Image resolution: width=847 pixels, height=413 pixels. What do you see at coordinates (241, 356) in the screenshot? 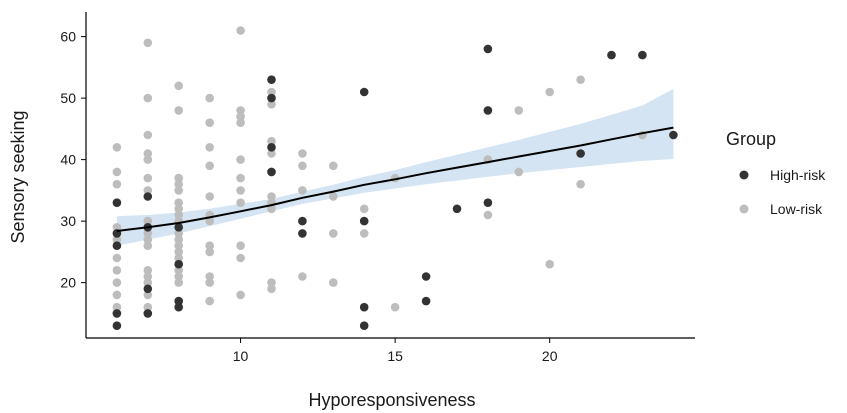
I see `x-tick-label: 10` at bounding box center [241, 356].